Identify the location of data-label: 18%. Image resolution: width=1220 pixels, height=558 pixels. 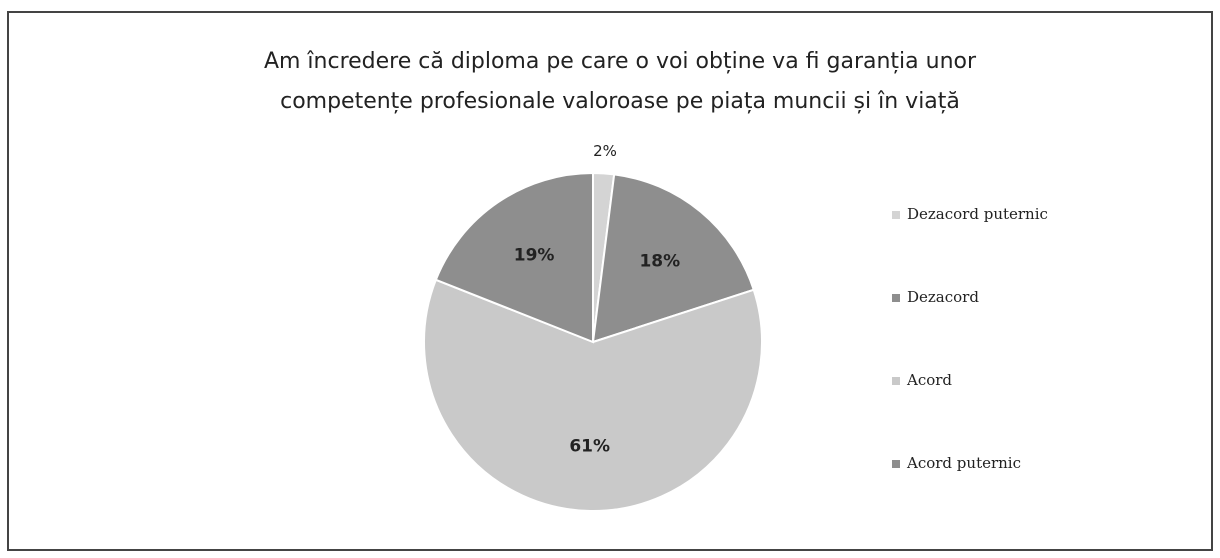
(659, 261).